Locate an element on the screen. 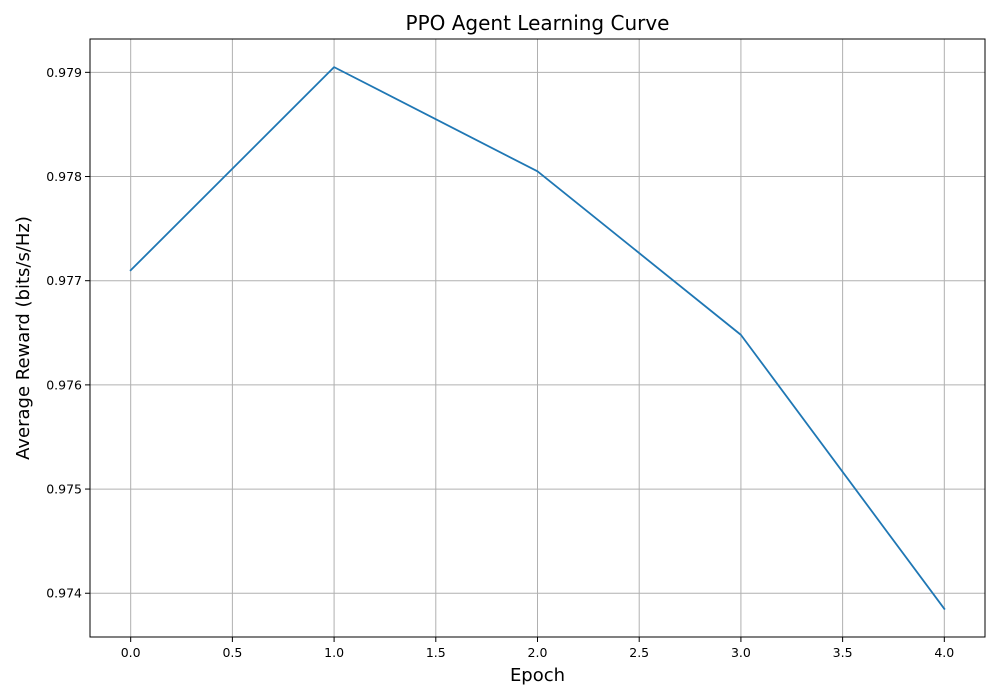  y-tick-label: 0.976 is located at coordinates (64, 384).